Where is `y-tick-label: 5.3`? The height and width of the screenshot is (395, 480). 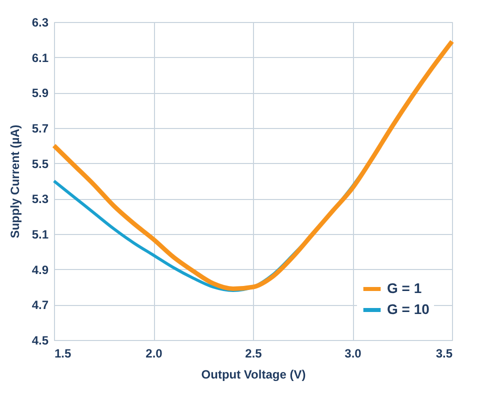 y-tick-label: 5.3 is located at coordinates (40, 199).